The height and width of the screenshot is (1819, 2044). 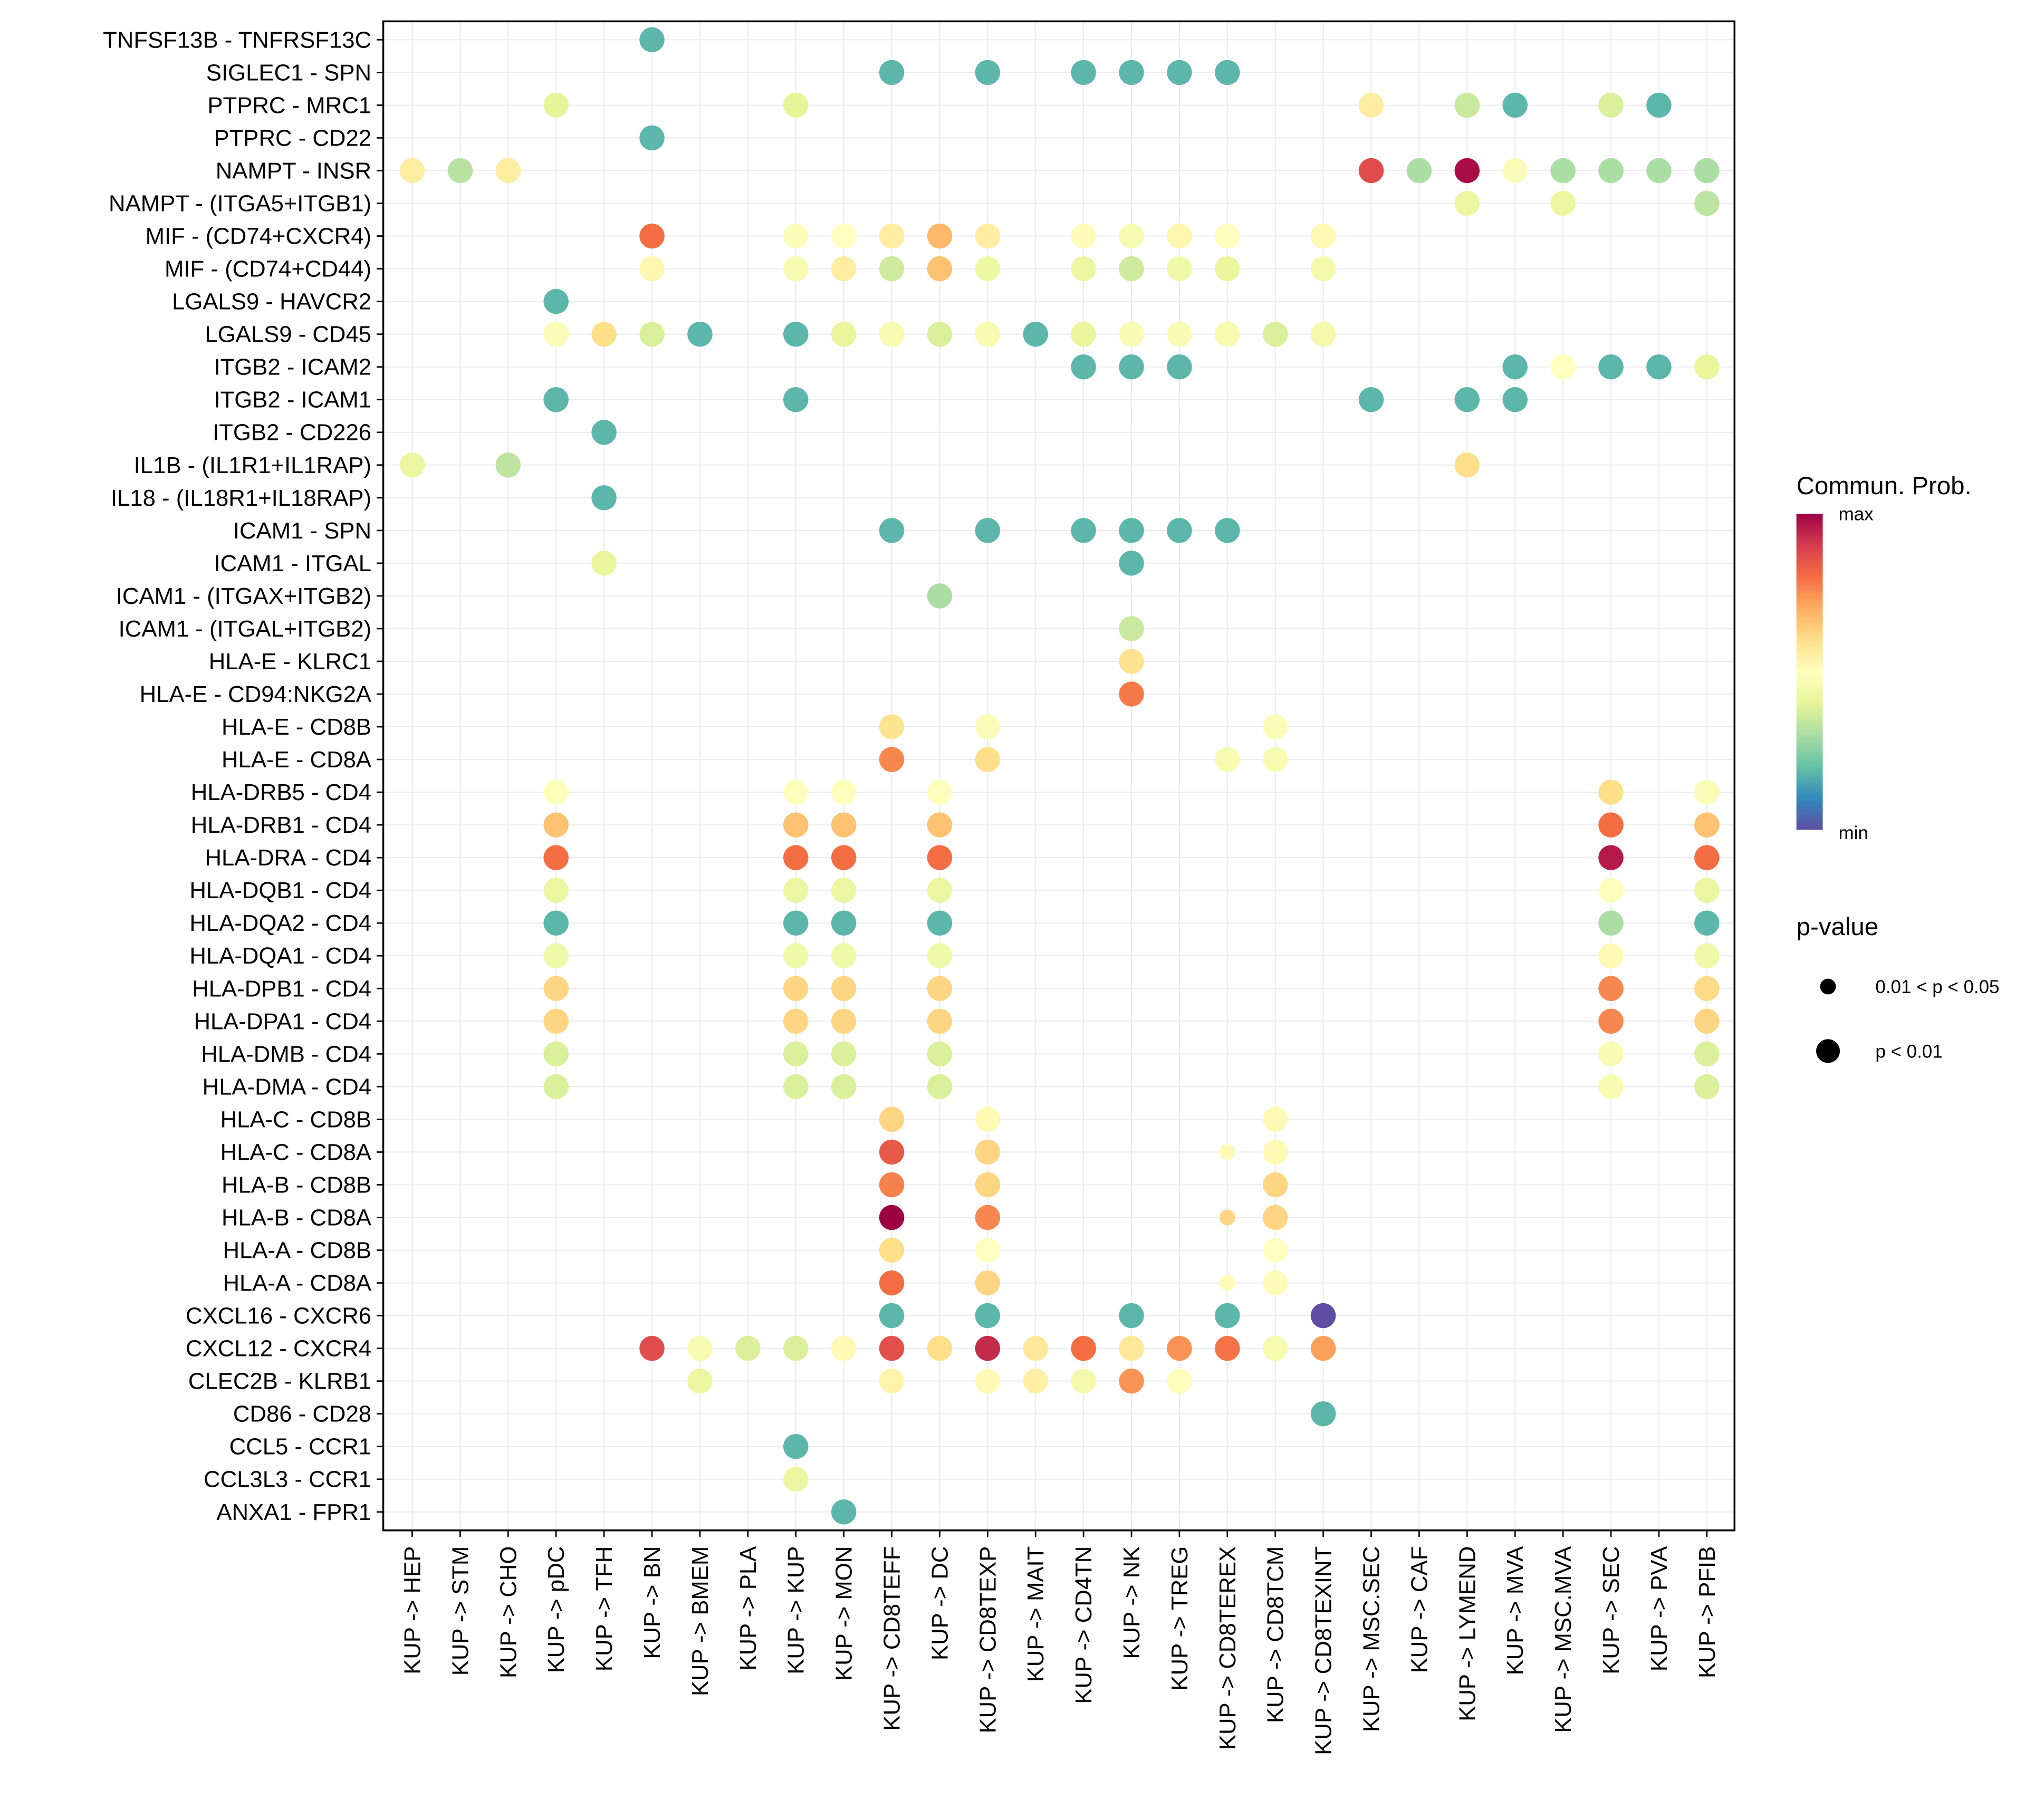 What do you see at coordinates (1659, 1608) in the screenshot?
I see `x-tick-label: KUP -> PVA` at bounding box center [1659, 1608].